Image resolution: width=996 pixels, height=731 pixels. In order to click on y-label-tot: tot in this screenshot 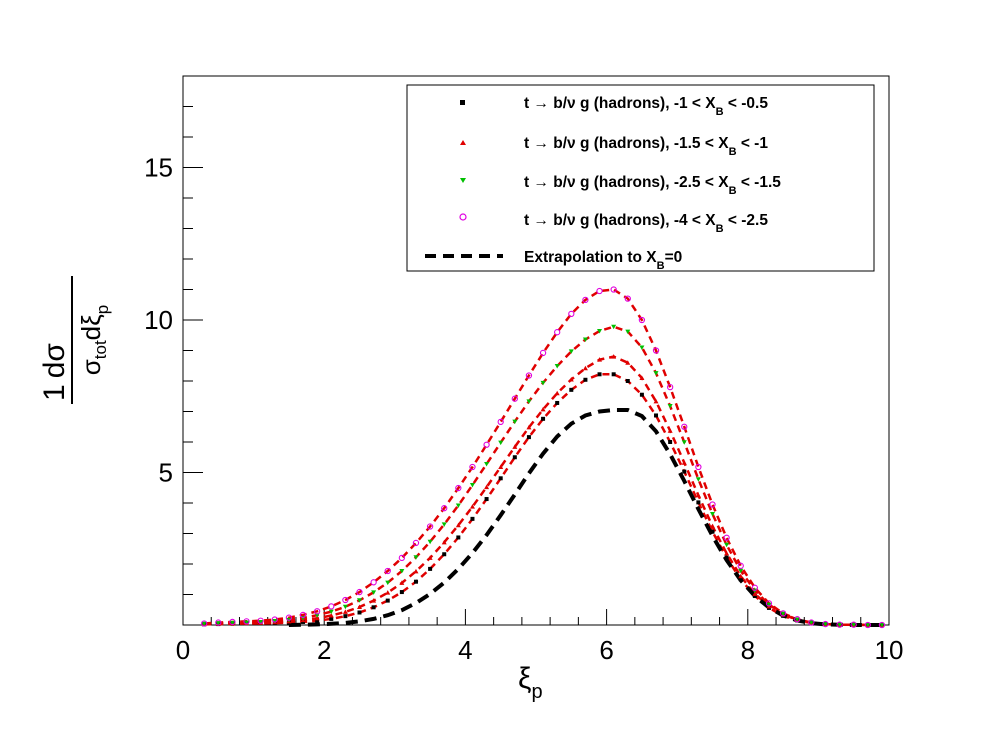, I will do `click(100, 349)`.